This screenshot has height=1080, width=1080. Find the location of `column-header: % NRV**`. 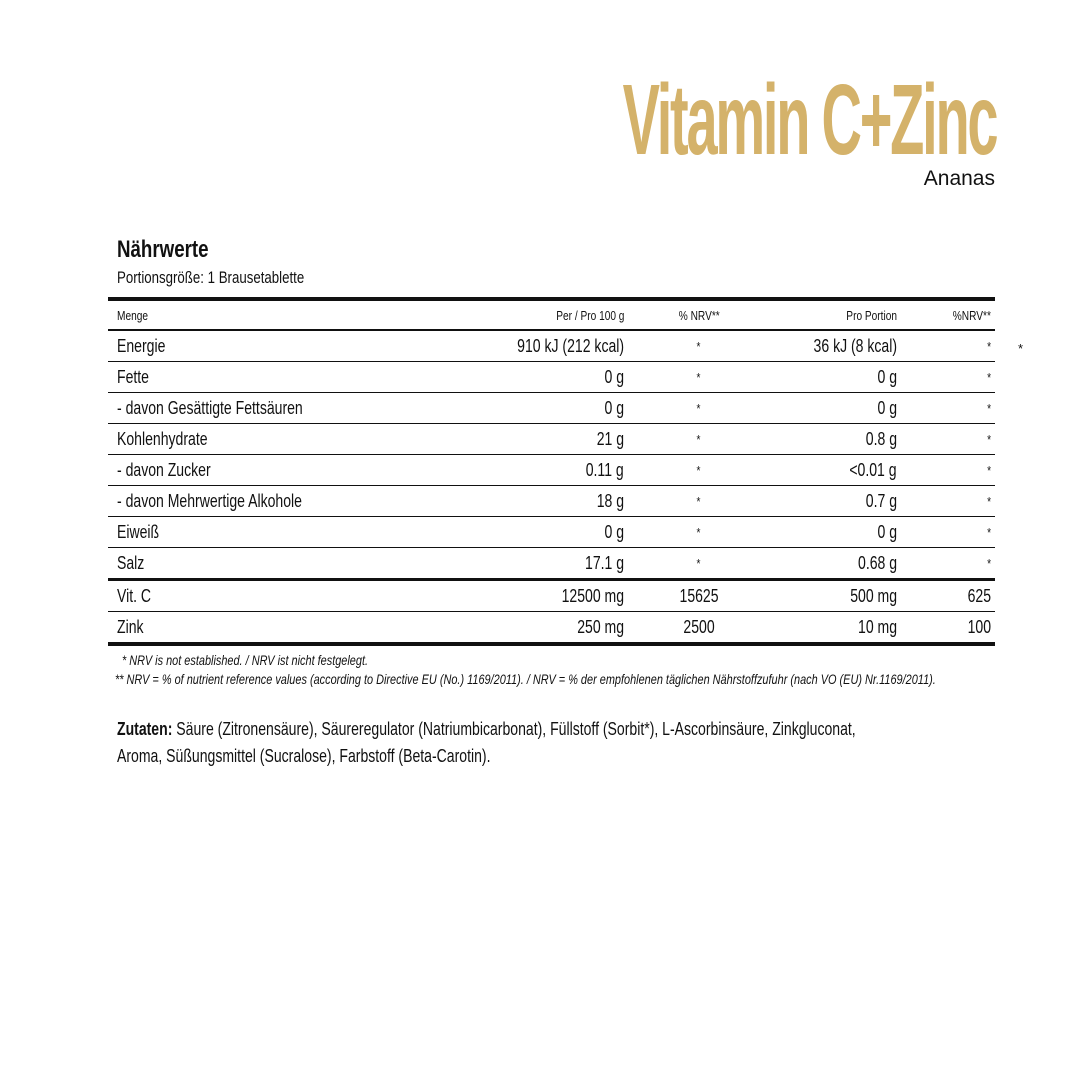

column-header: % NRV** is located at coordinates (699, 315).